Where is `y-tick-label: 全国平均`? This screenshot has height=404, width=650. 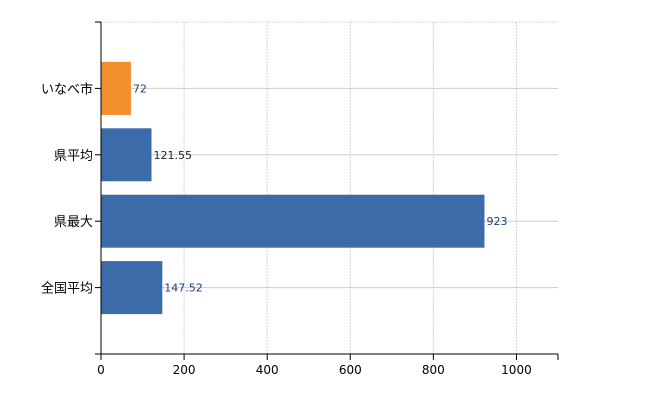
y-tick-label: 全国平均 is located at coordinates (67, 289).